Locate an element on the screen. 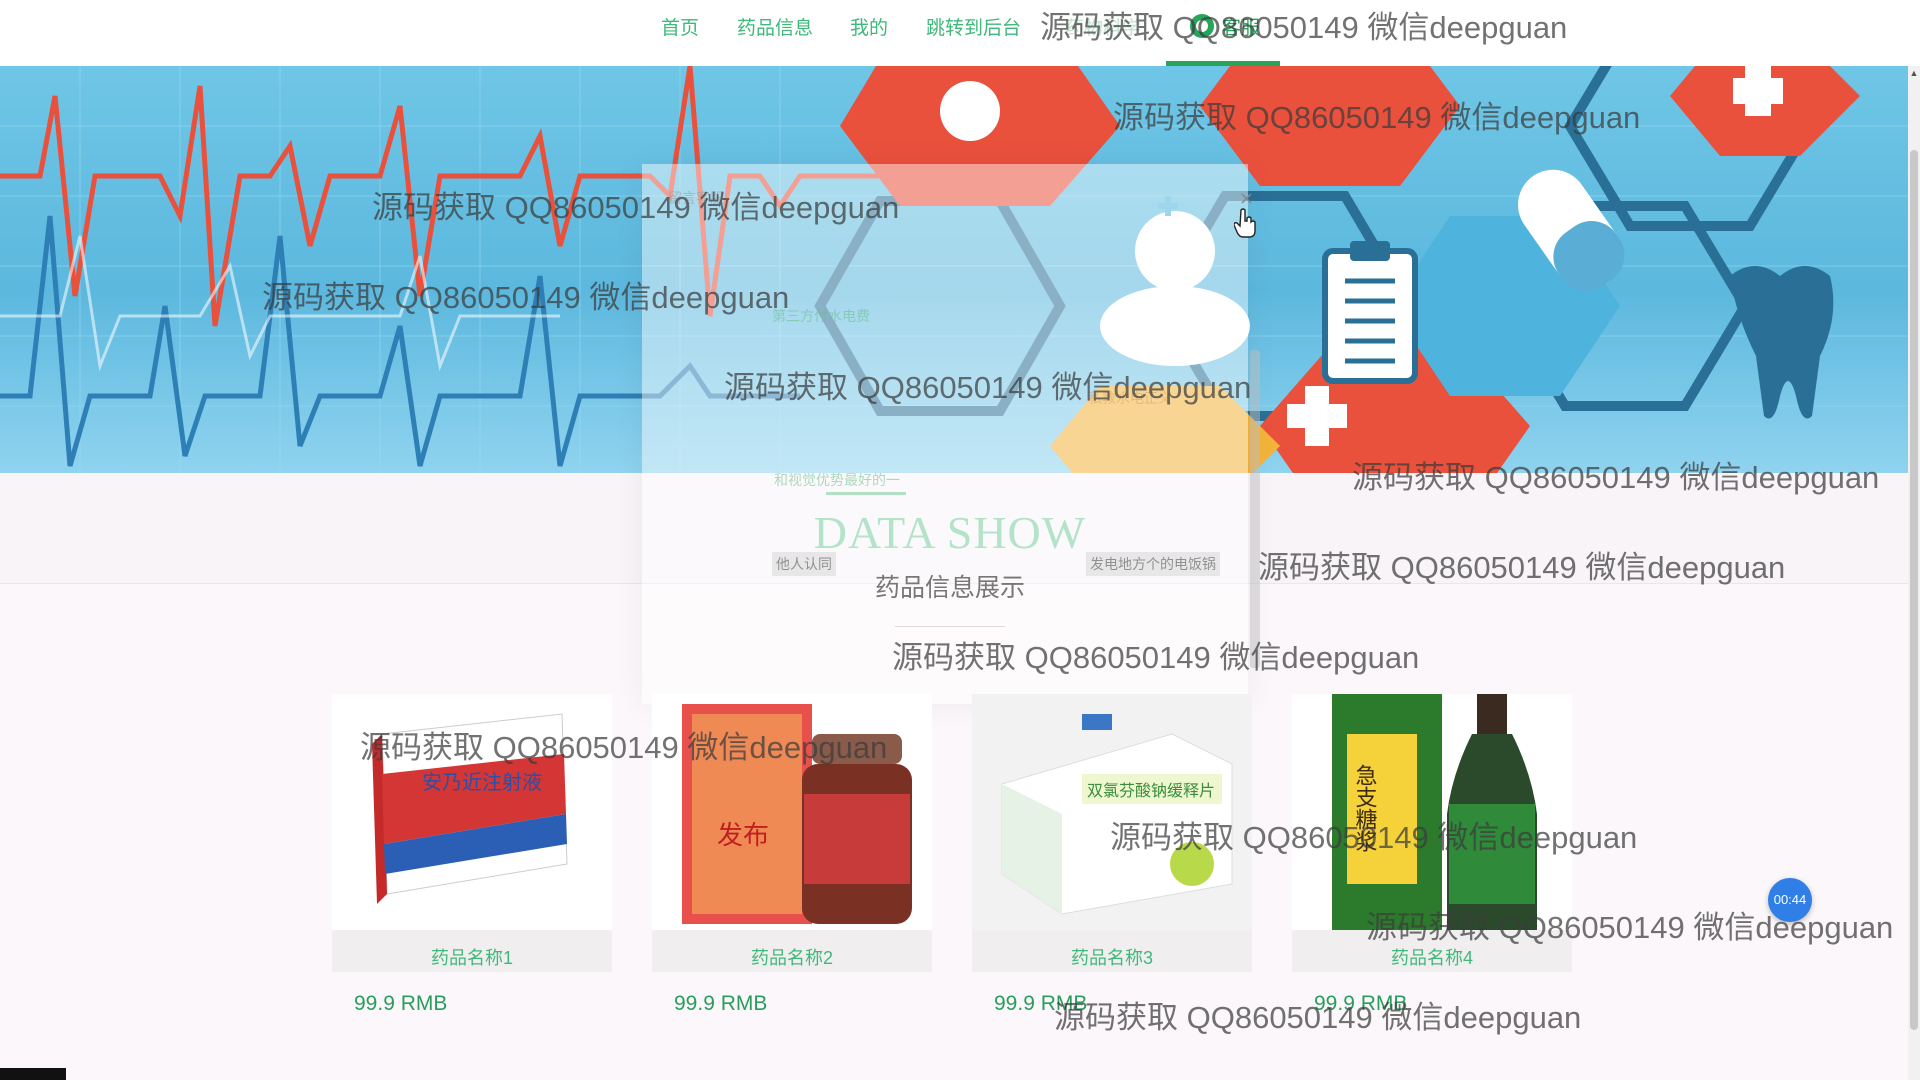 The image size is (1920, 1080). product-image-1: 安乃近注射液 is located at coordinates (472, 812).